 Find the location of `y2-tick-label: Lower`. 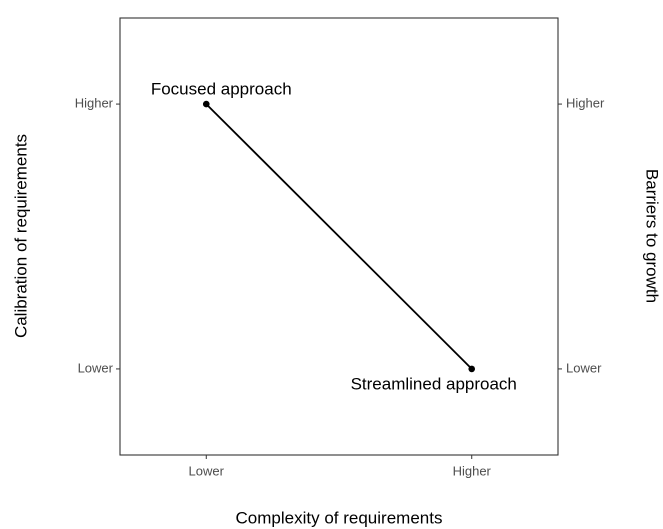

y2-tick-label: Lower is located at coordinates (584, 367).